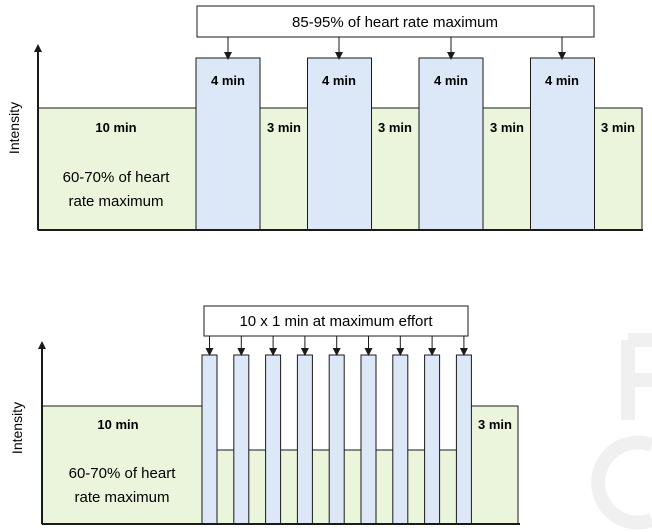  Describe the element at coordinates (284, 127) in the screenshot. I see `top-recovery-label-1: 3 min` at that location.